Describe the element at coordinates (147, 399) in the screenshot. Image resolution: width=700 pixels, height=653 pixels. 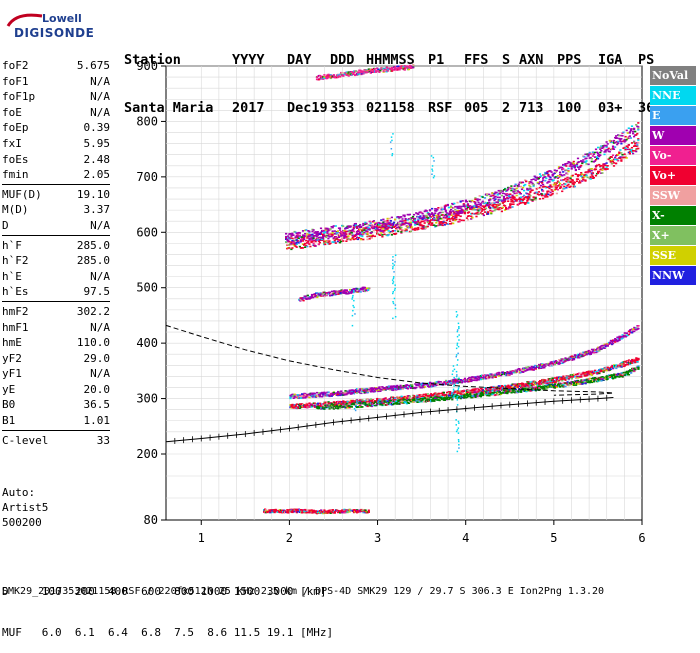
I see `y-tick-label: 300` at that location.